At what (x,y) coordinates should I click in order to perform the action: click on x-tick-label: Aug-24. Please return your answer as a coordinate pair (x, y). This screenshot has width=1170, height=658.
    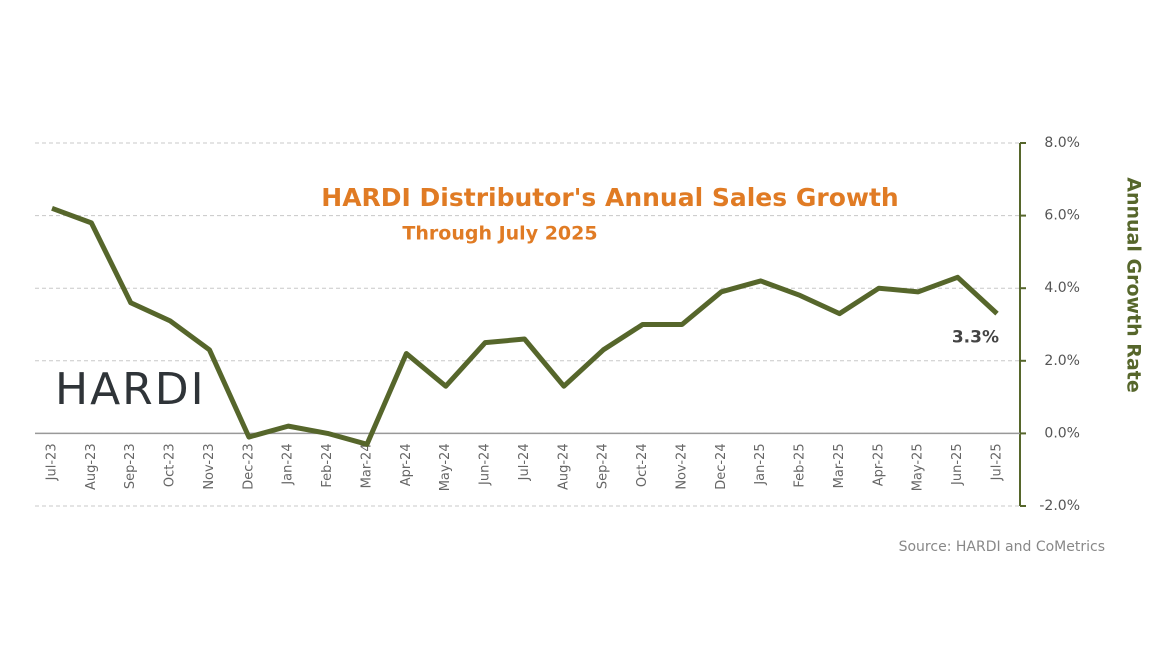
    Looking at the image, I should click on (563, 466).